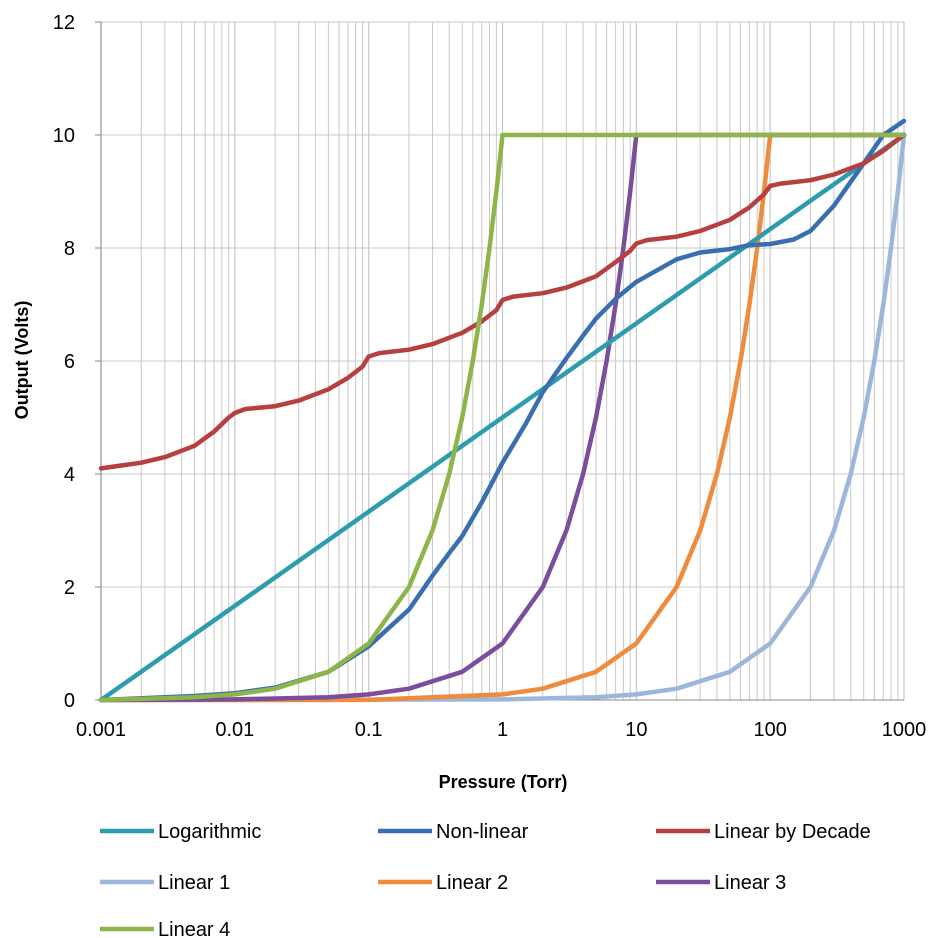 The width and height of the screenshot is (936, 938). I want to click on x-tick-label: 1, so click(502, 730).